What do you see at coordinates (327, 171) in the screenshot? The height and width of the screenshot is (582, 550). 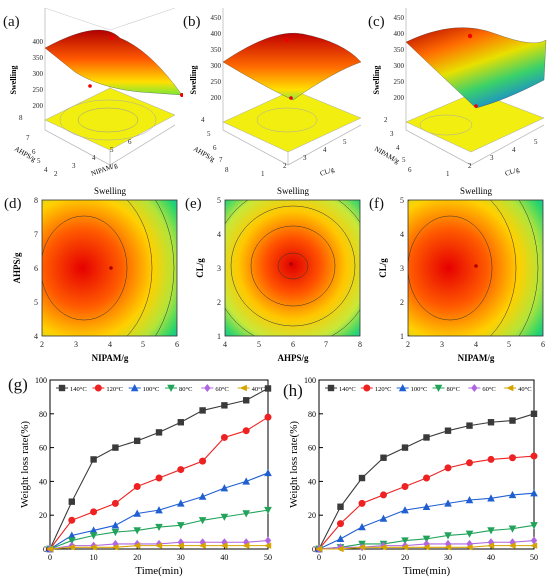 I see `x-axis-label: CL/g` at bounding box center [327, 171].